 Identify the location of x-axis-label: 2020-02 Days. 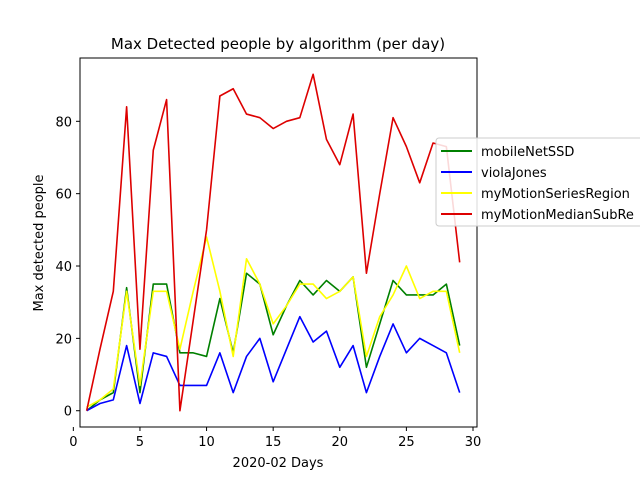
(278, 463).